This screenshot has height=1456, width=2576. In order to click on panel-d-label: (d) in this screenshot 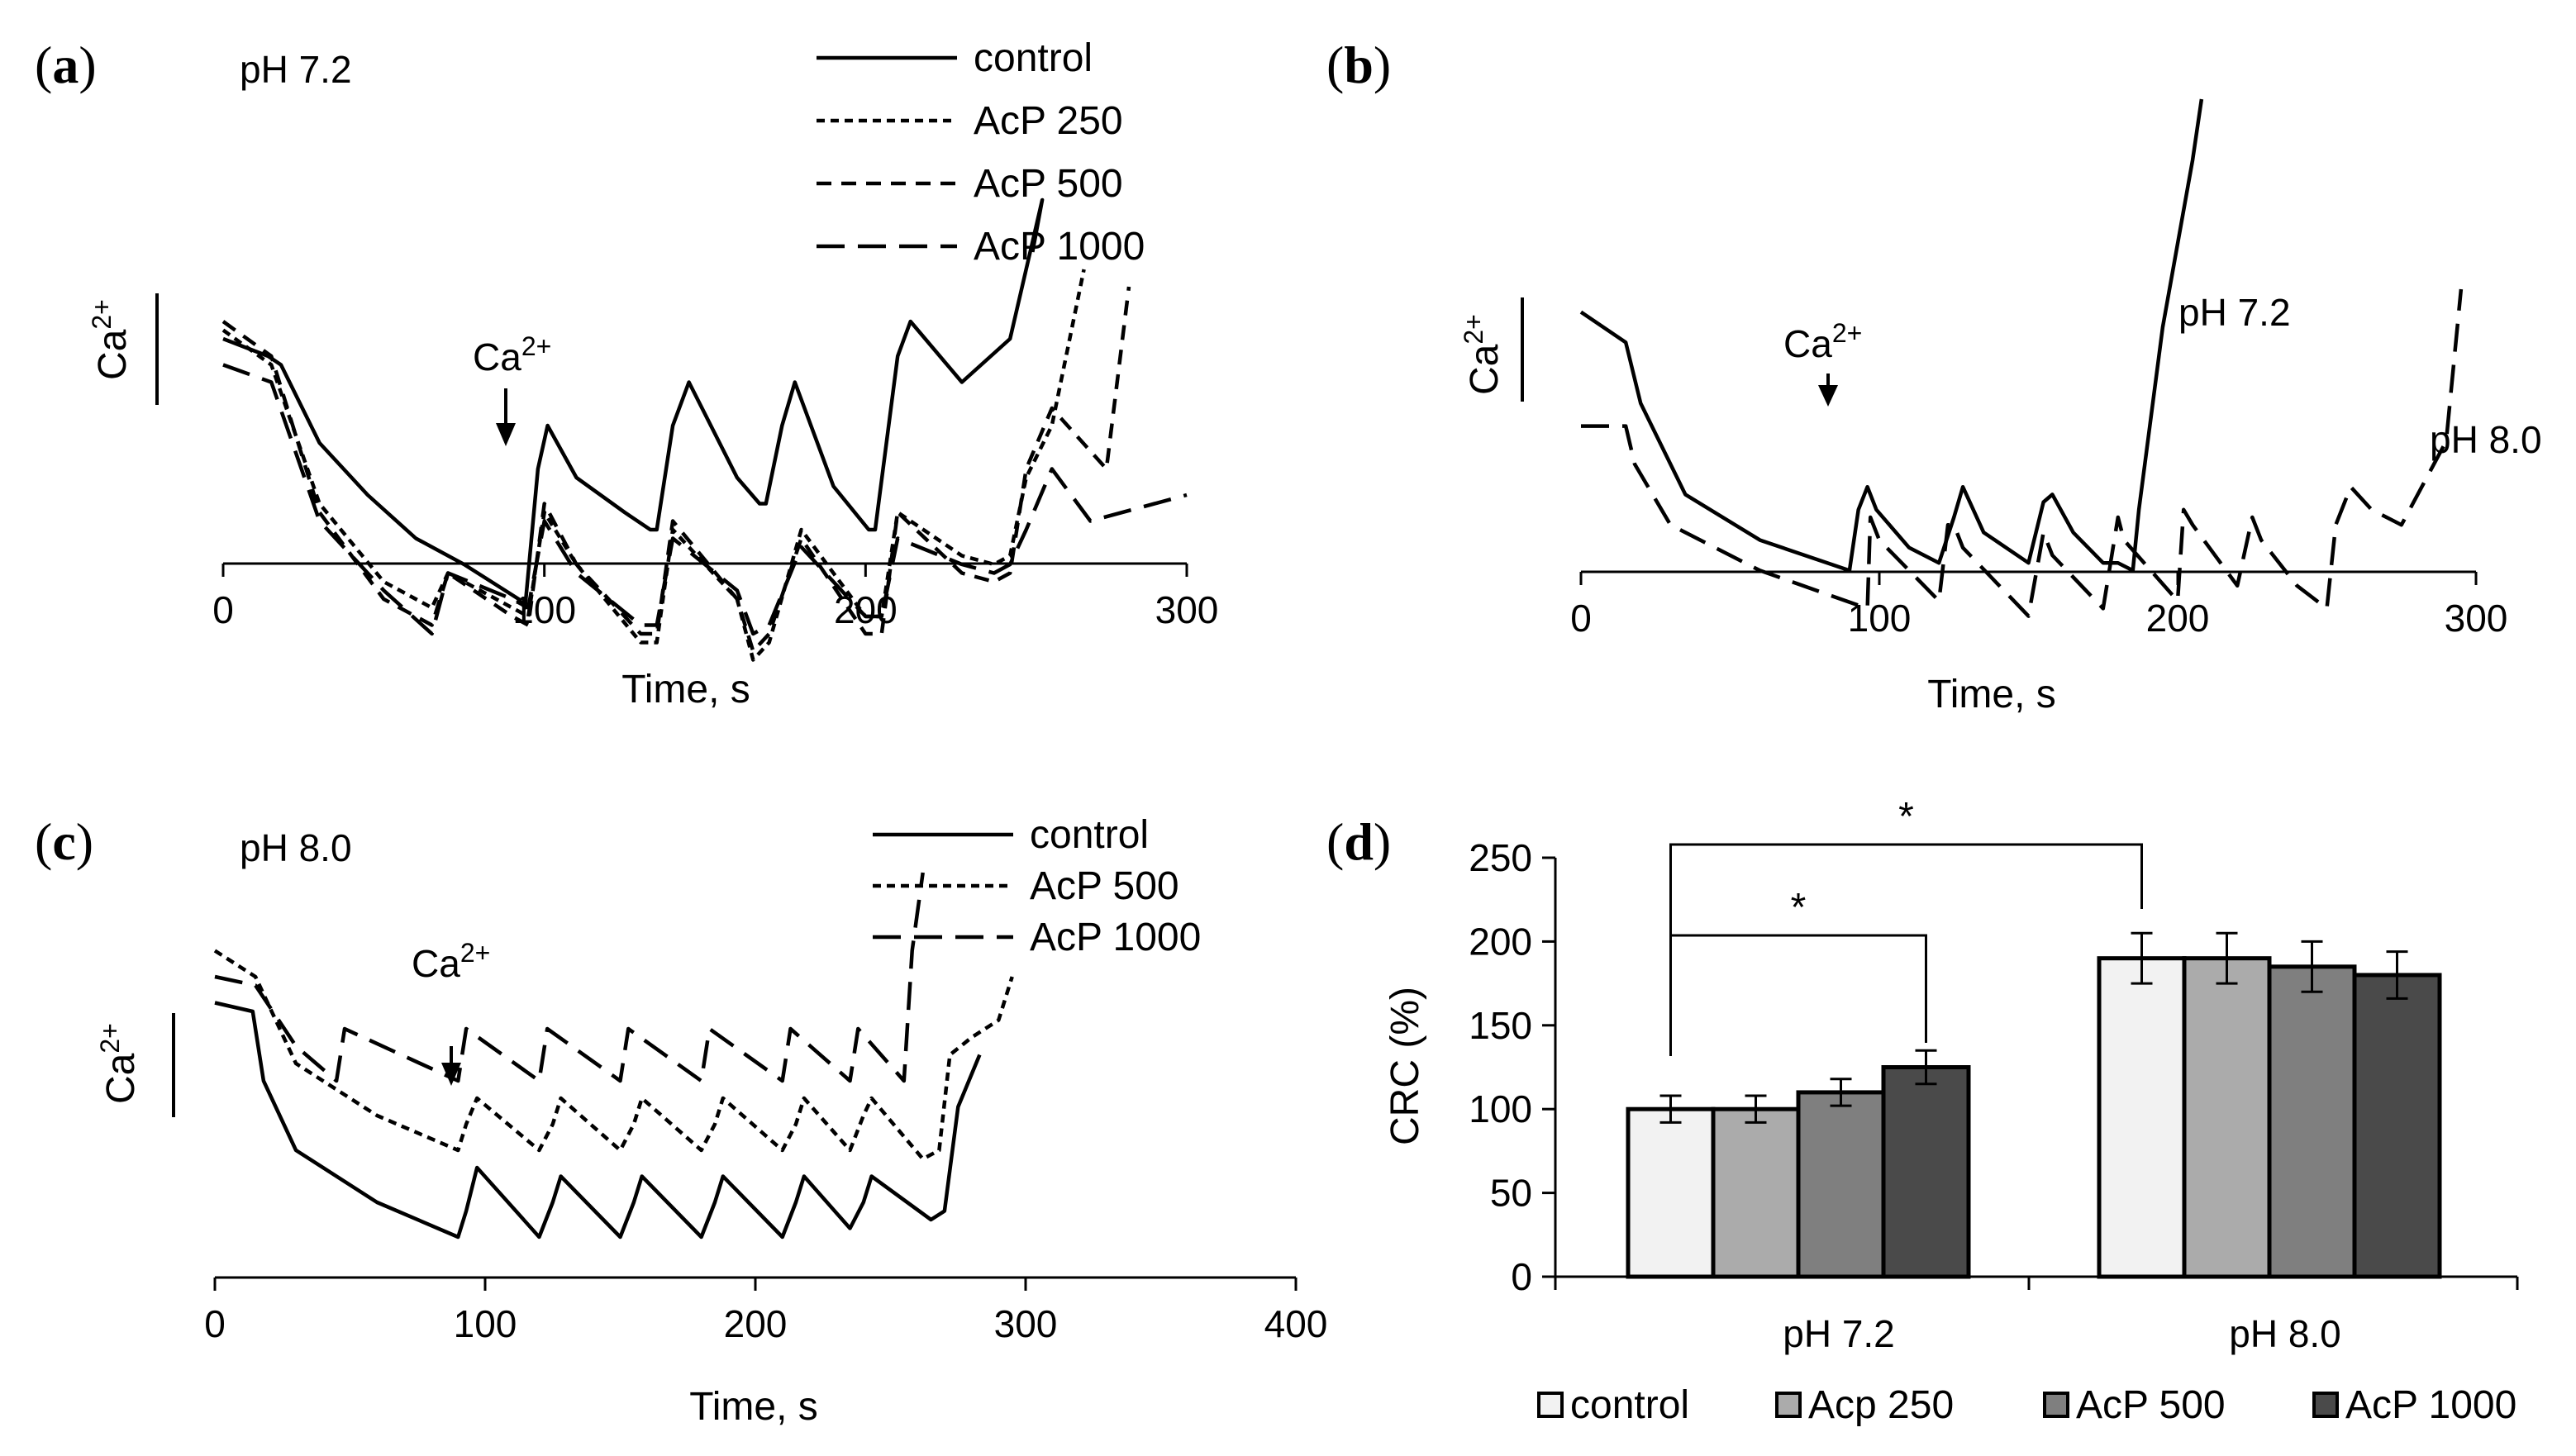, I will do `click(1359, 841)`.